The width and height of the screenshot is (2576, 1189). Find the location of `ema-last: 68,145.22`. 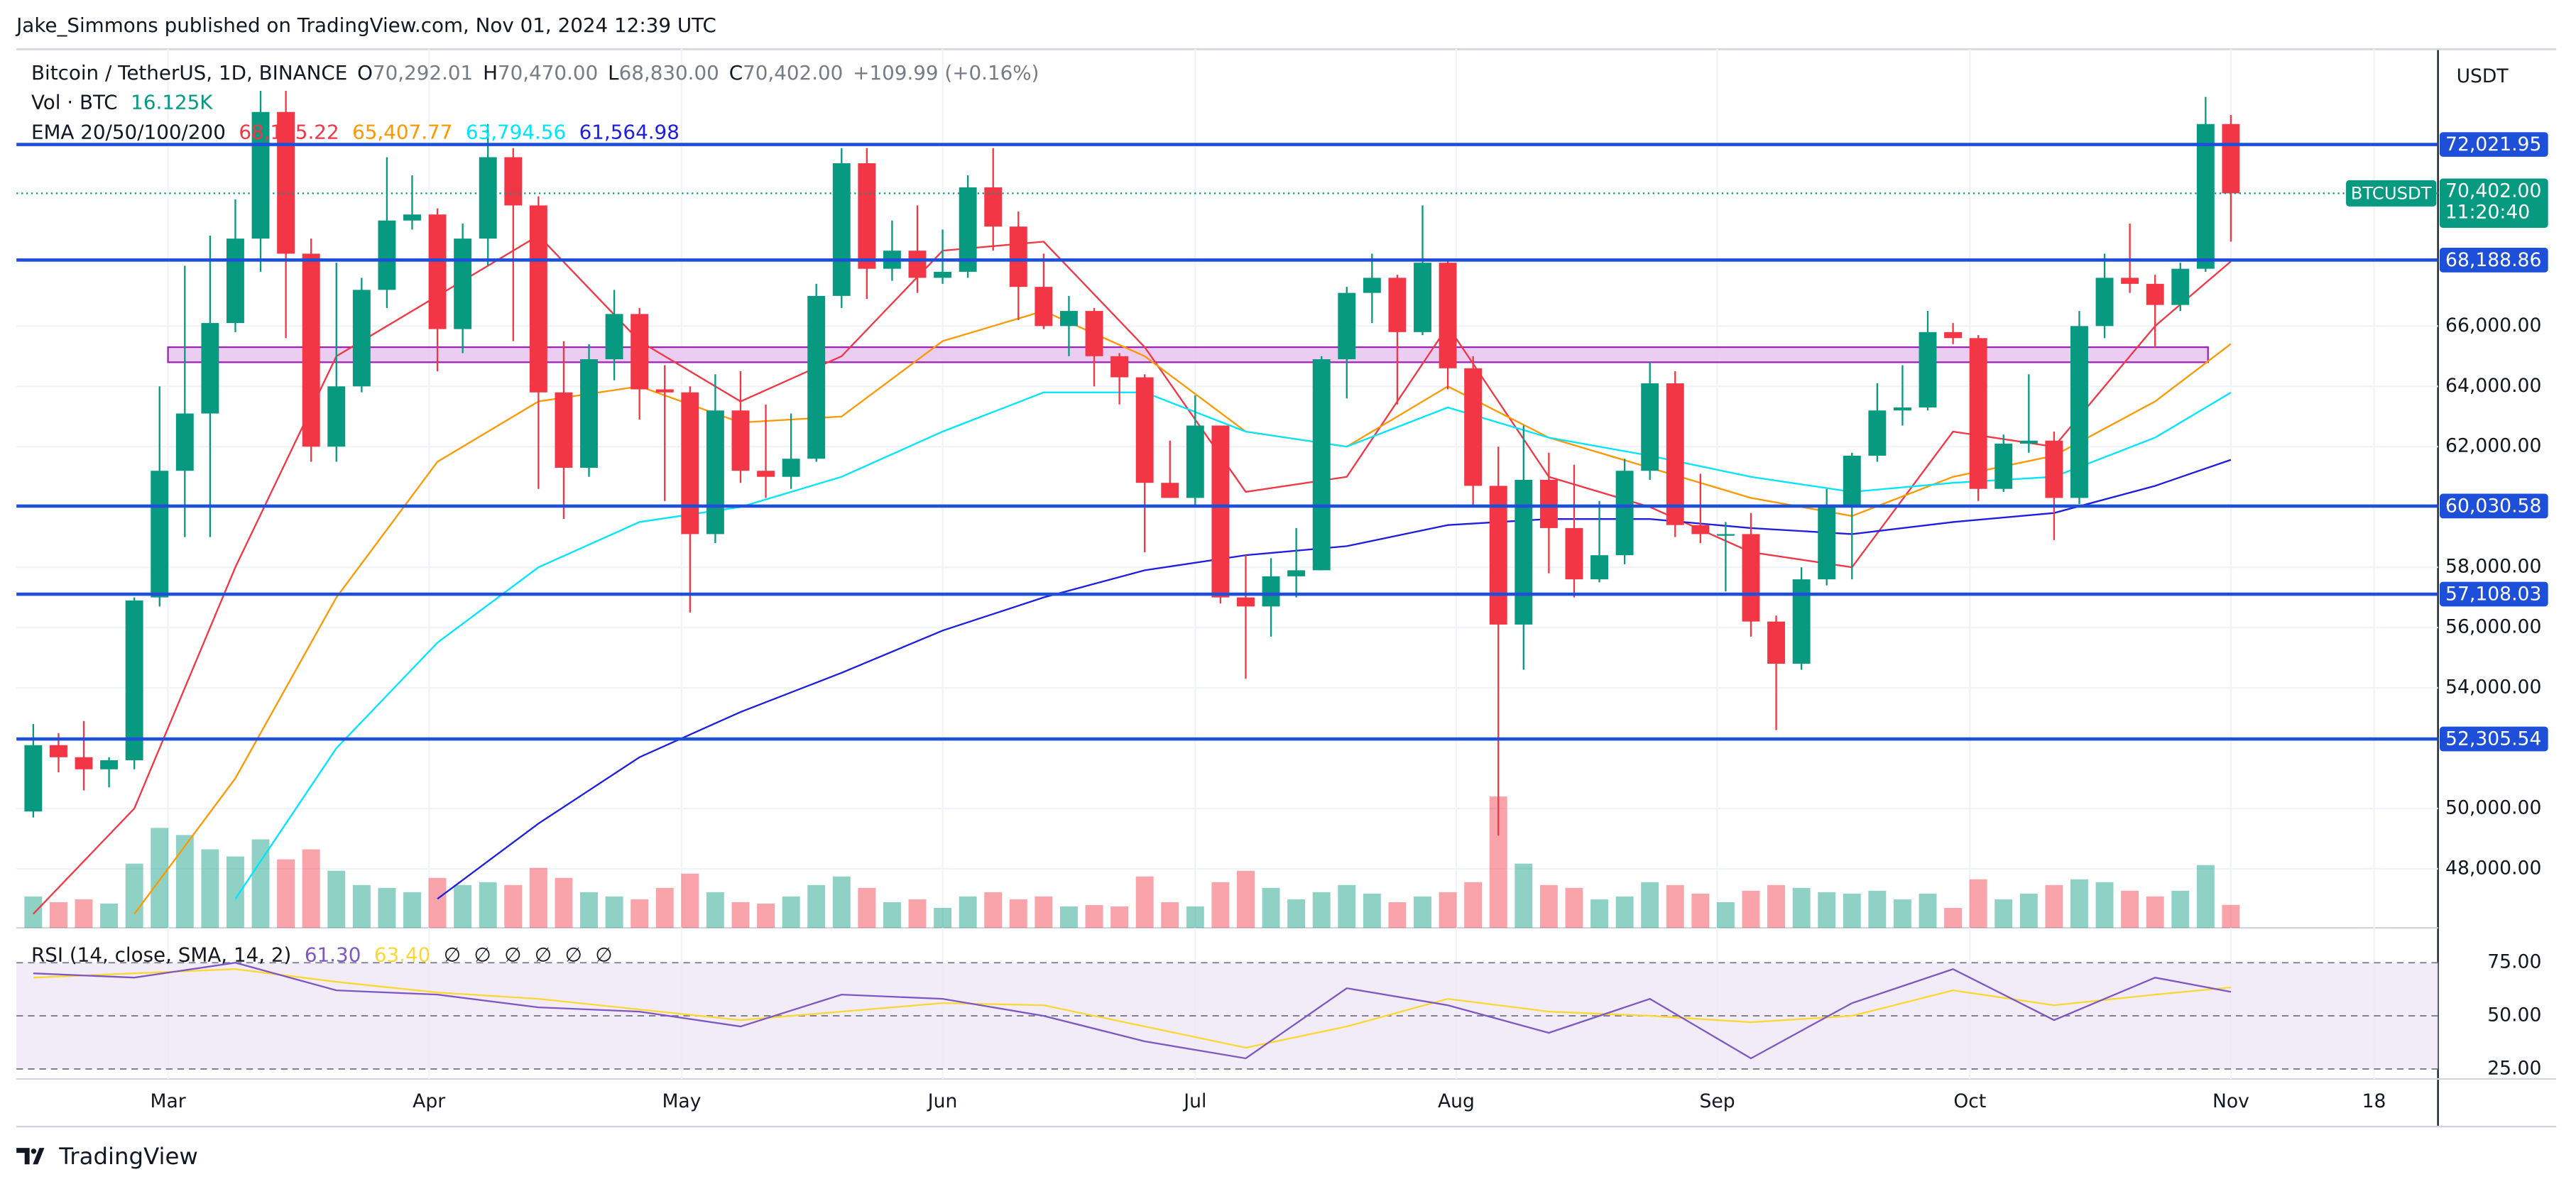

ema-last: 68,145.22 is located at coordinates (289, 131).